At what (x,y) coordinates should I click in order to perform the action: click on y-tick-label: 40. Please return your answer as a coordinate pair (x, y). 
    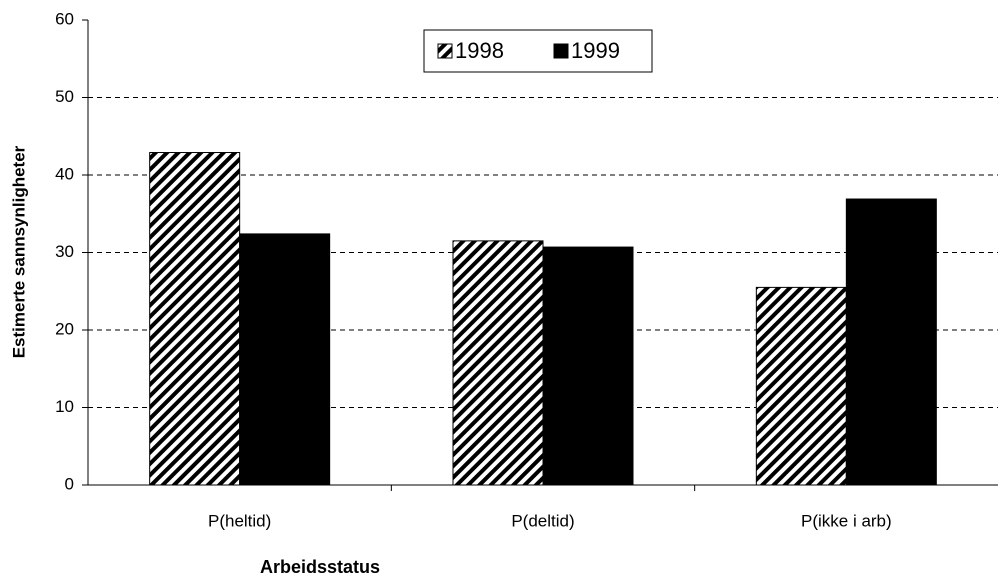
    Looking at the image, I should click on (64, 173).